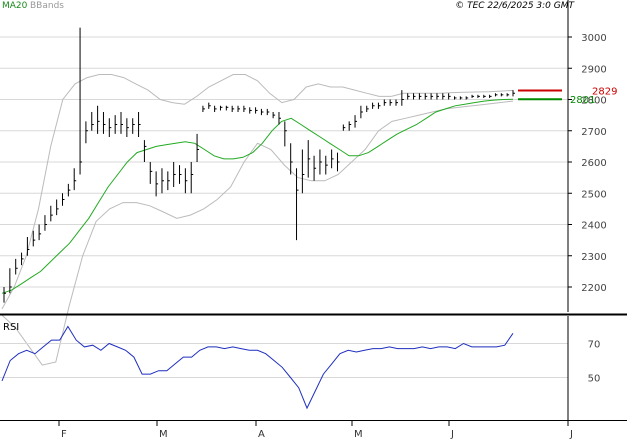  What do you see at coordinates (594, 379) in the screenshot?
I see `rsi-tick-label: 50` at bounding box center [594, 379].